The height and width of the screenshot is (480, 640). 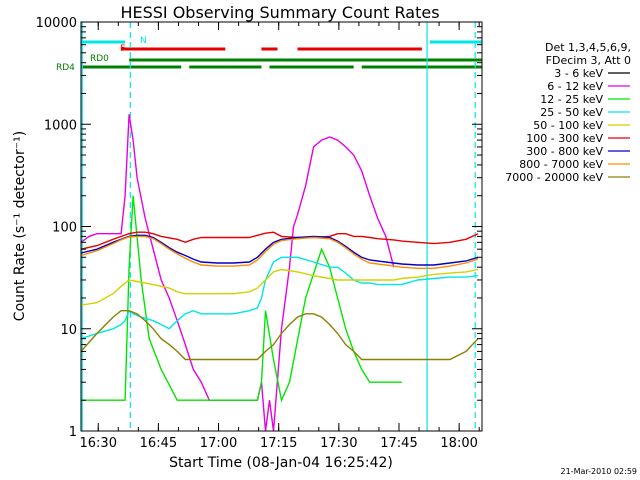 I want to click on y-tick-label: 10, so click(x=68, y=330).